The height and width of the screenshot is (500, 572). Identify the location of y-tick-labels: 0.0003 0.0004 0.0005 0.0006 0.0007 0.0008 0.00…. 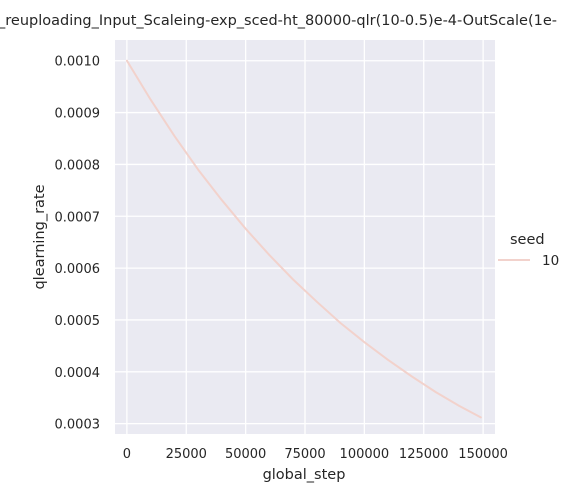
(78, 244).